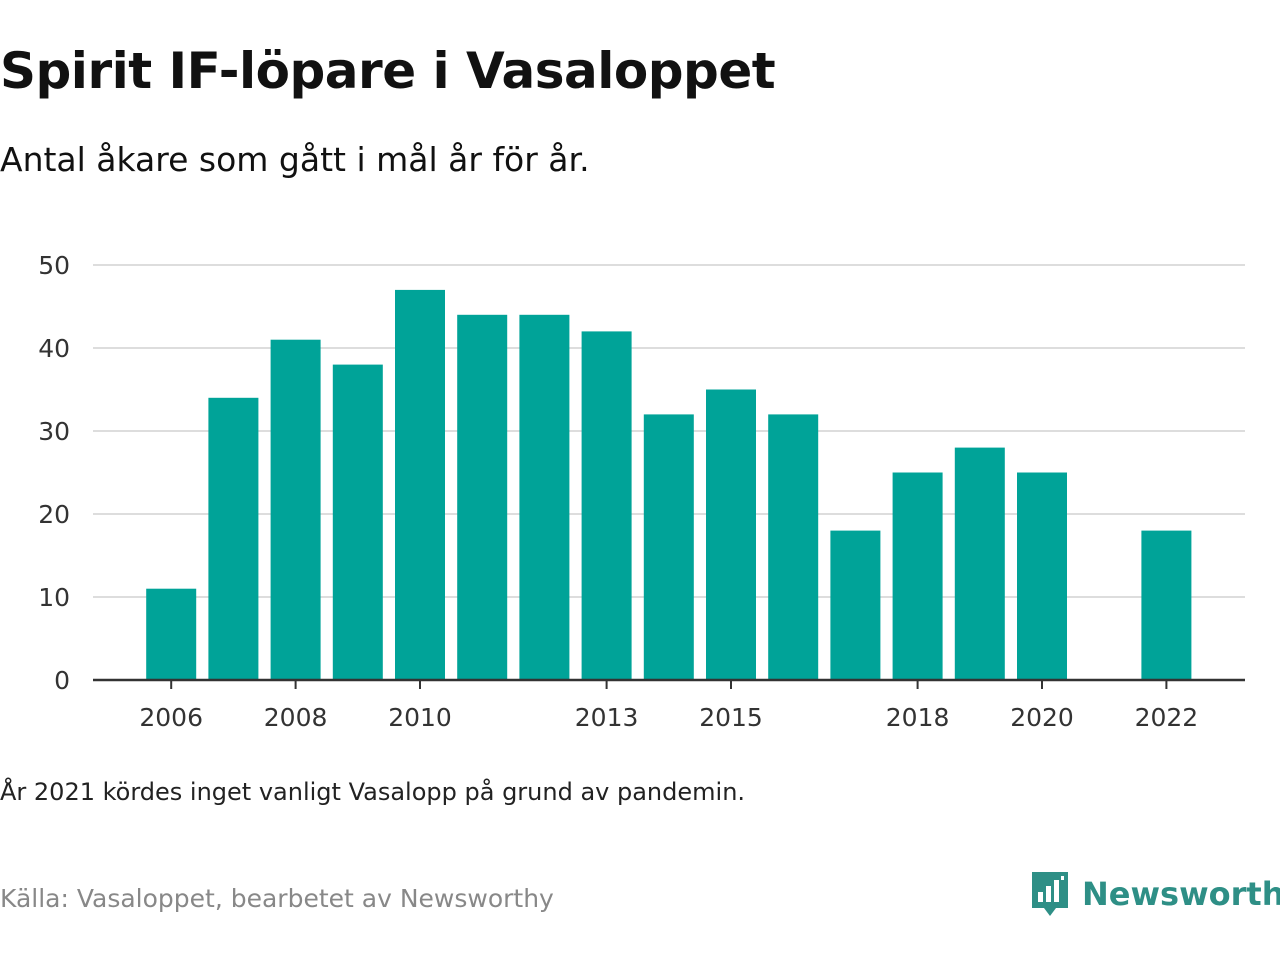 The image size is (1280, 960). What do you see at coordinates (62, 680) in the screenshot?
I see `y-tick-label: 0` at bounding box center [62, 680].